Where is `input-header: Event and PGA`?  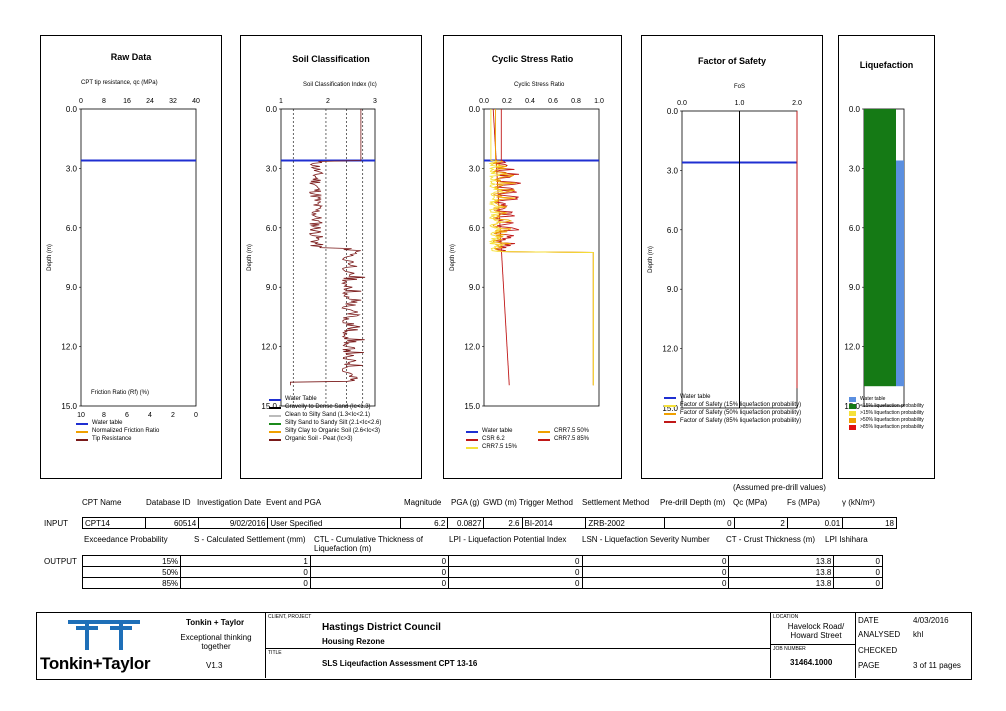
input-header: Event and PGA is located at coordinates (294, 502).